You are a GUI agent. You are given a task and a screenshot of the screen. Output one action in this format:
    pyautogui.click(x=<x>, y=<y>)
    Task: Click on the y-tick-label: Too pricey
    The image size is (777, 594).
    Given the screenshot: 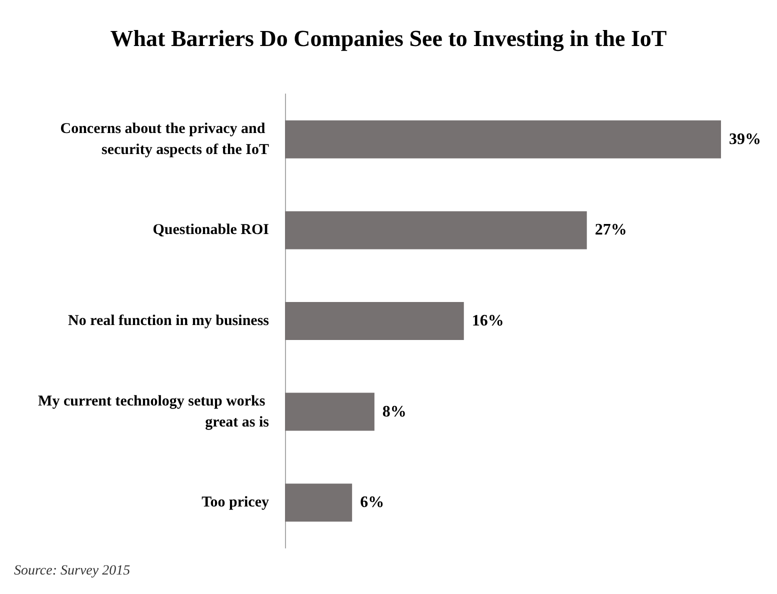 What is the action you would take?
    pyautogui.click(x=236, y=502)
    